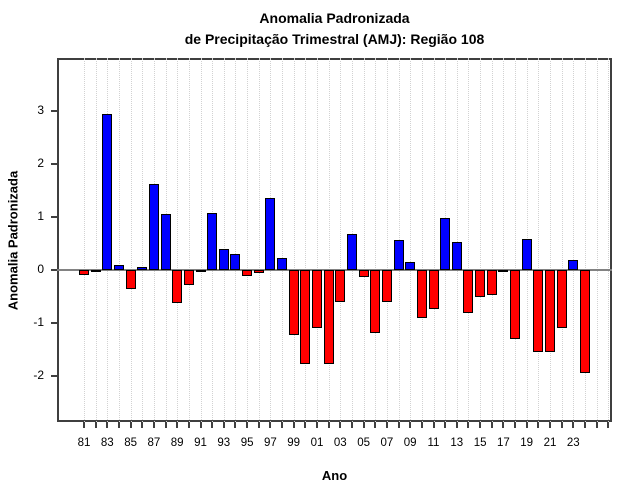 The image size is (640, 500). What do you see at coordinates (235, 262) in the screenshot?
I see `bar-1994` at bounding box center [235, 262].